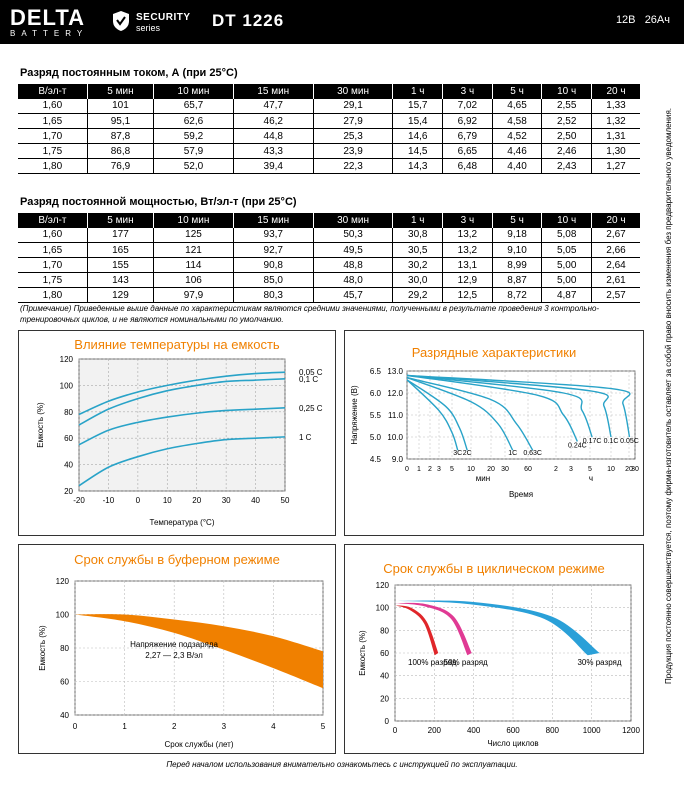 The image size is (684, 793). I want to click on shield-icon, so click(121, 21).